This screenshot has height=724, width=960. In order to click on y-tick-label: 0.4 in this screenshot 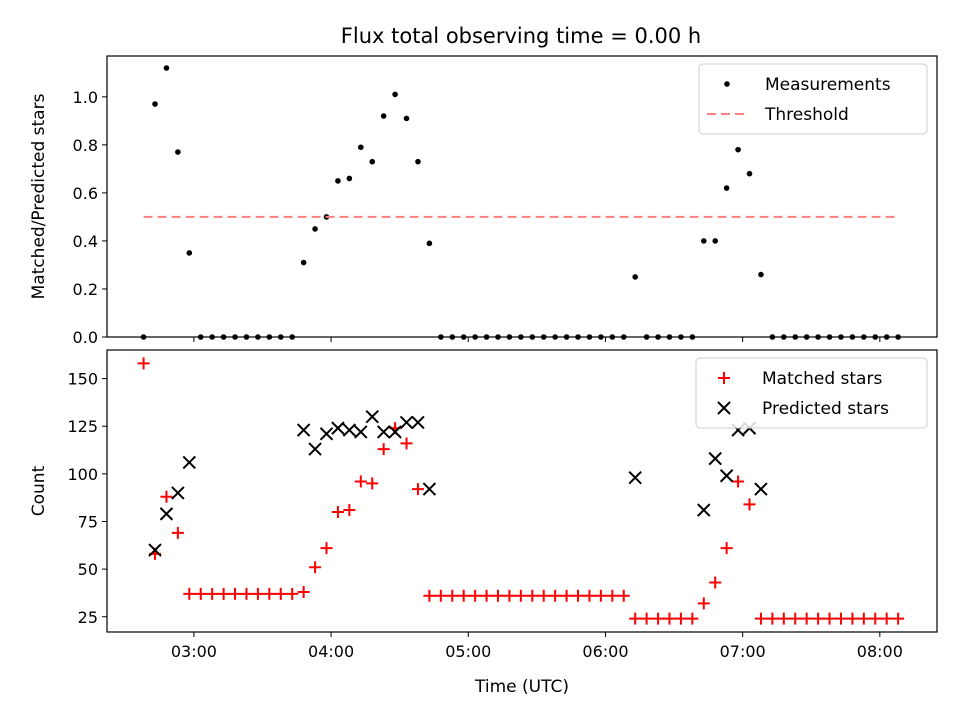, I will do `click(85, 241)`.